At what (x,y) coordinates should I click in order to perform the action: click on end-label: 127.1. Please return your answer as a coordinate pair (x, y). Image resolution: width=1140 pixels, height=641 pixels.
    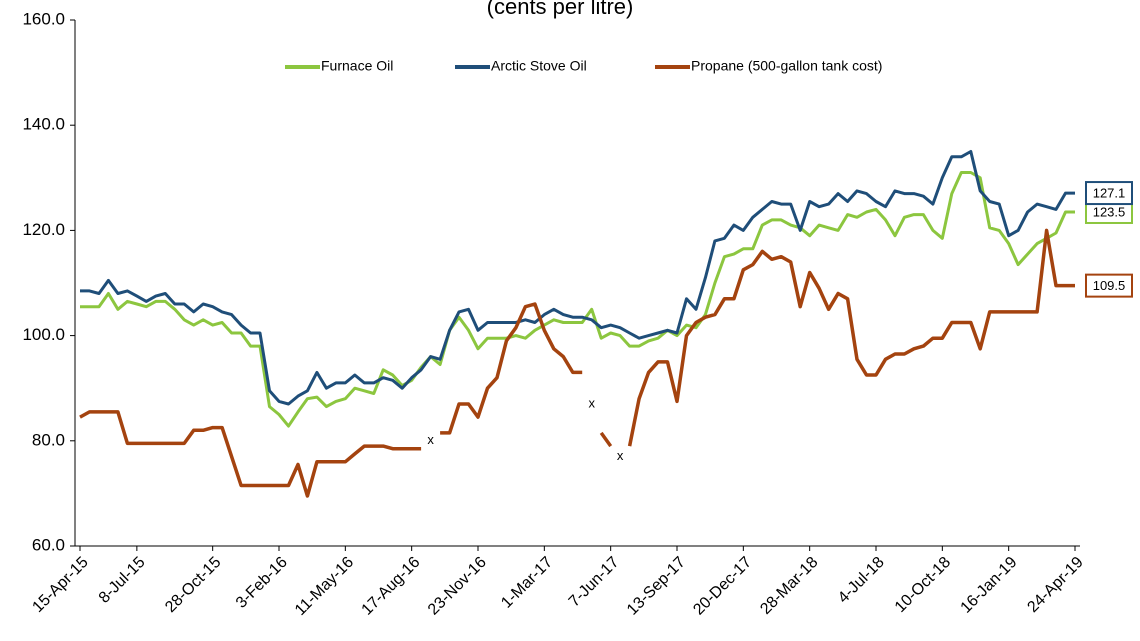
    Looking at the image, I should click on (1109, 192).